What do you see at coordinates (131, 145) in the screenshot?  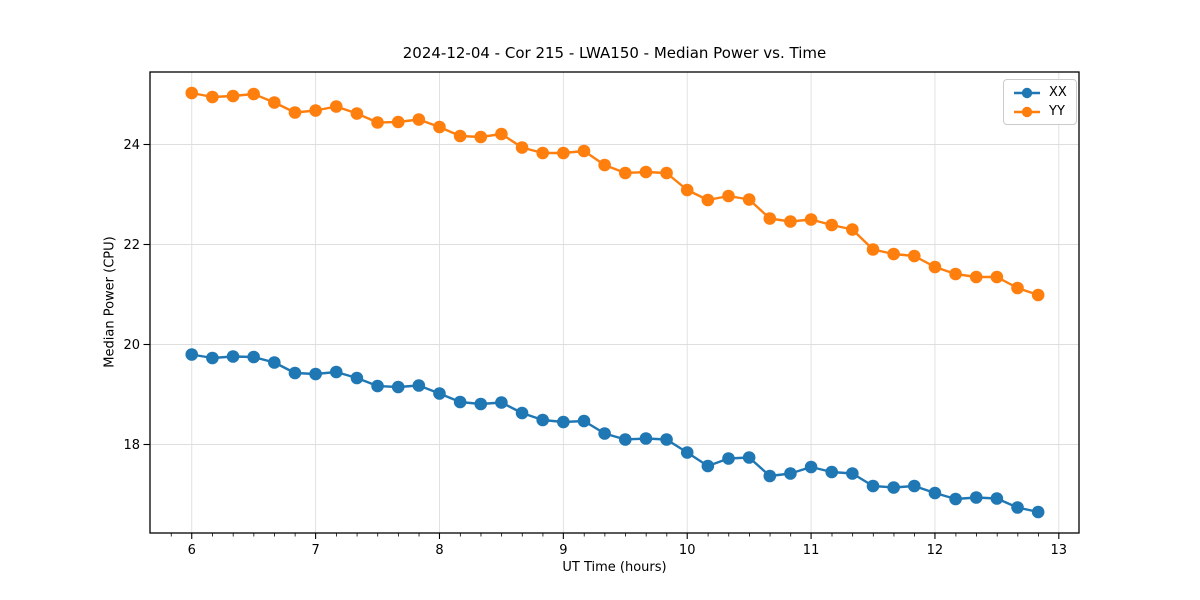 I see `y-tick-label: 24` at bounding box center [131, 145].